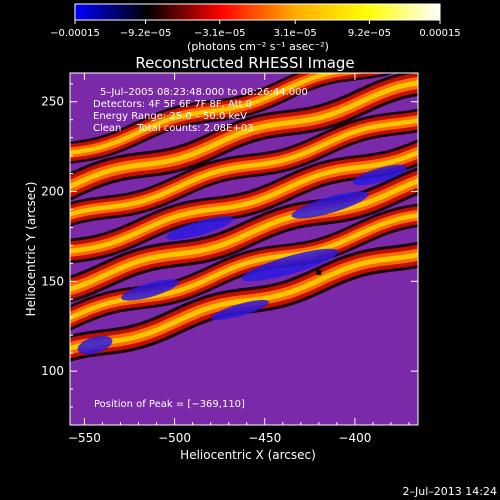 The image size is (500, 500). What do you see at coordinates (75, 33) in the screenshot?
I see `colorbar-tick-label: −0.00015` at bounding box center [75, 33].